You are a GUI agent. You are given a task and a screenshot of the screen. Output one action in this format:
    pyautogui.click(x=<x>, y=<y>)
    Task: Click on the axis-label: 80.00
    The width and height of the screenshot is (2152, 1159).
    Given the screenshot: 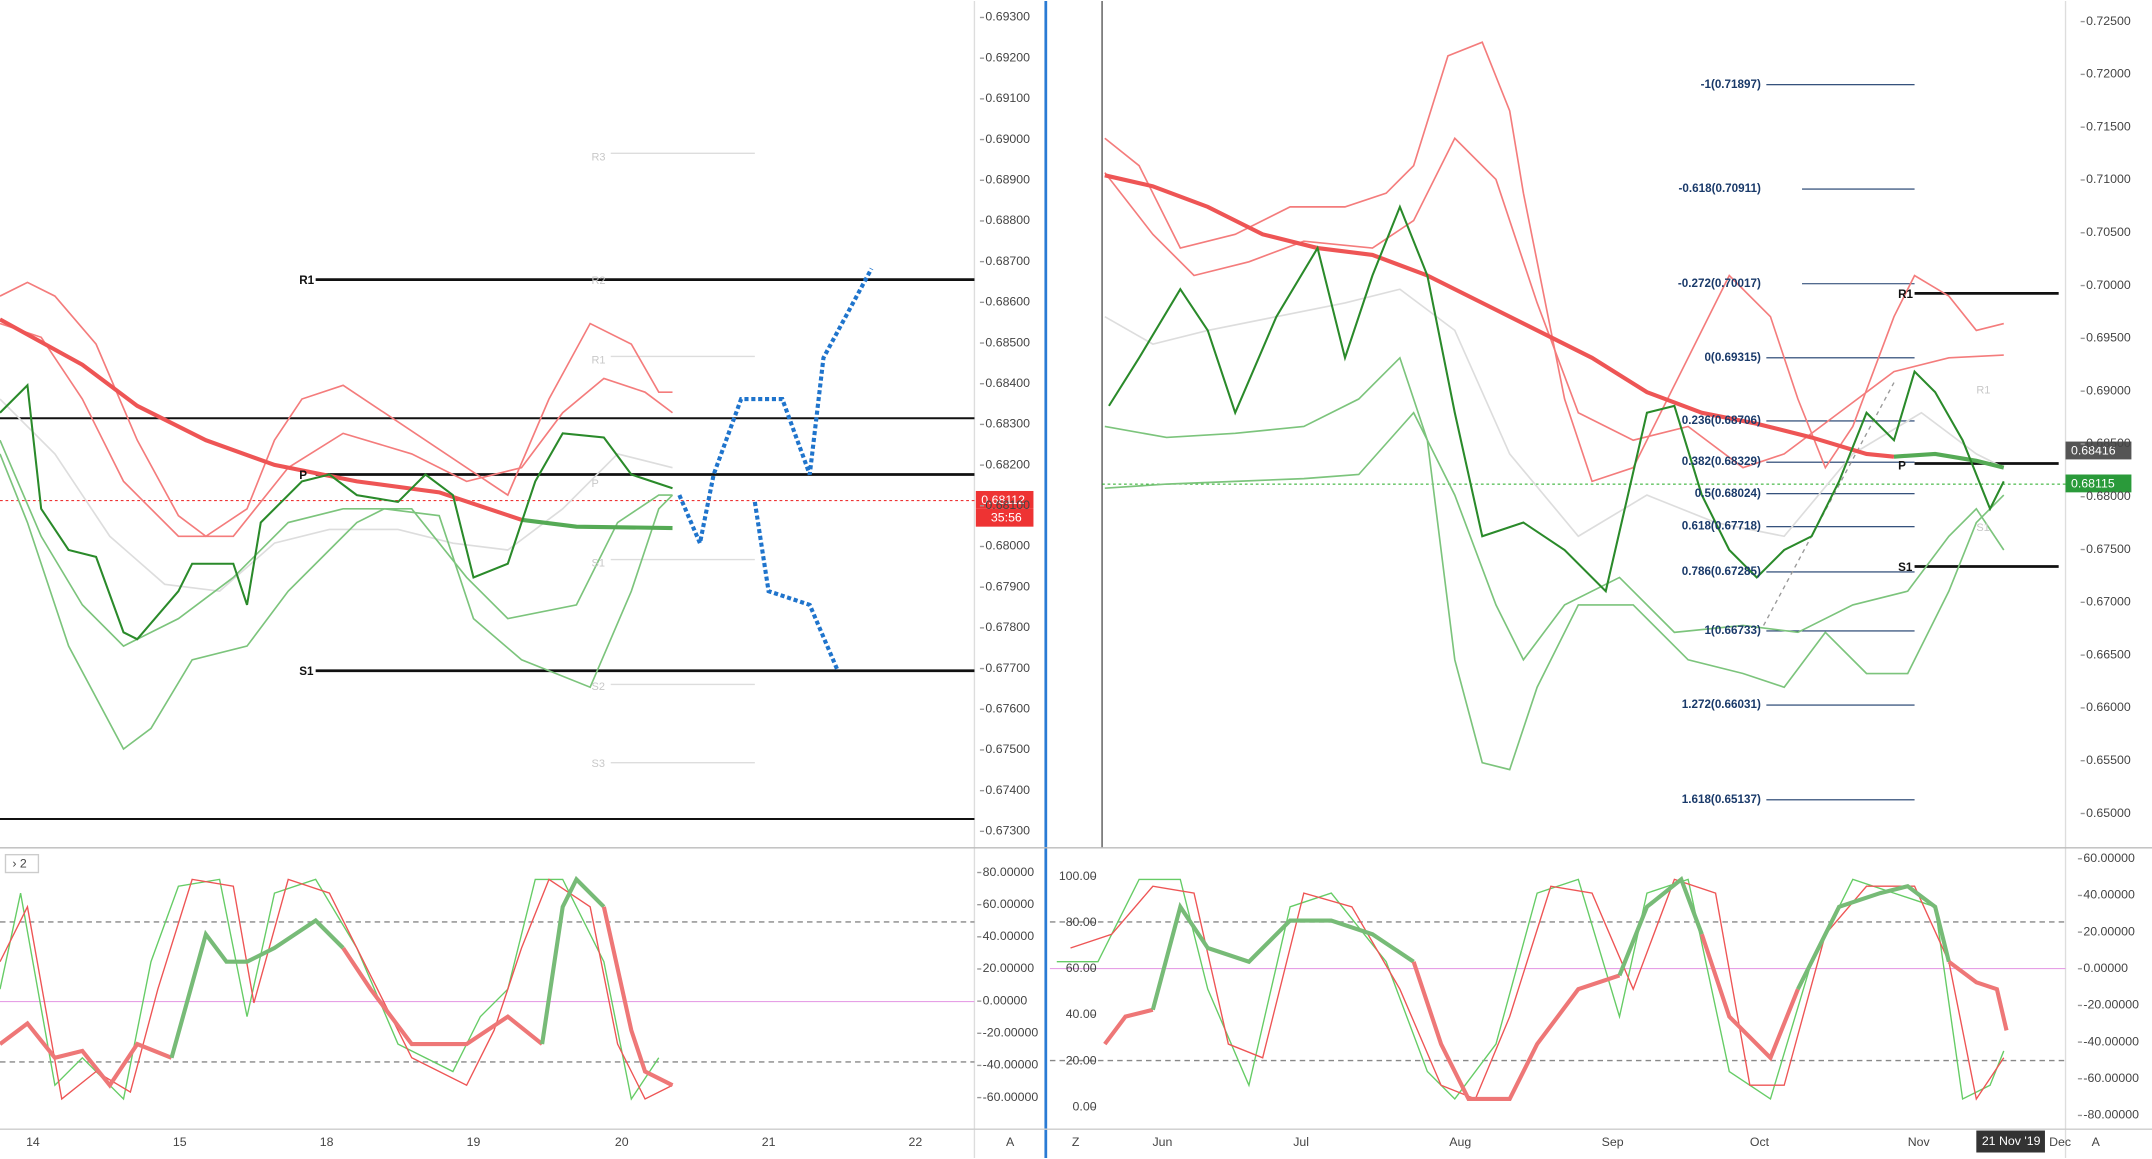 What is the action you would take?
    pyautogui.click(x=1081, y=922)
    